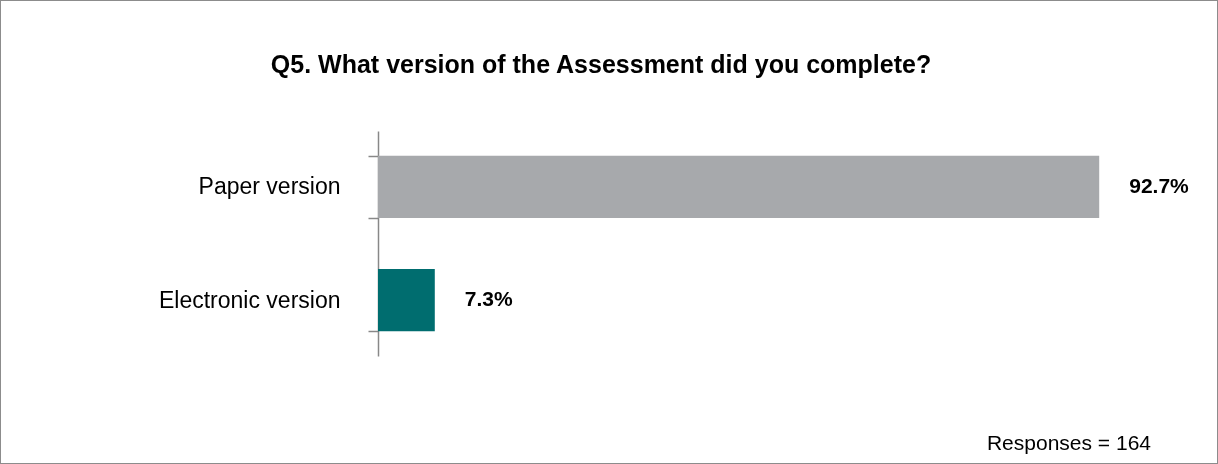 This screenshot has height=464, width=1218. I want to click on chart-title: Q5. What version of the Assessment did you complete?, so click(601, 64).